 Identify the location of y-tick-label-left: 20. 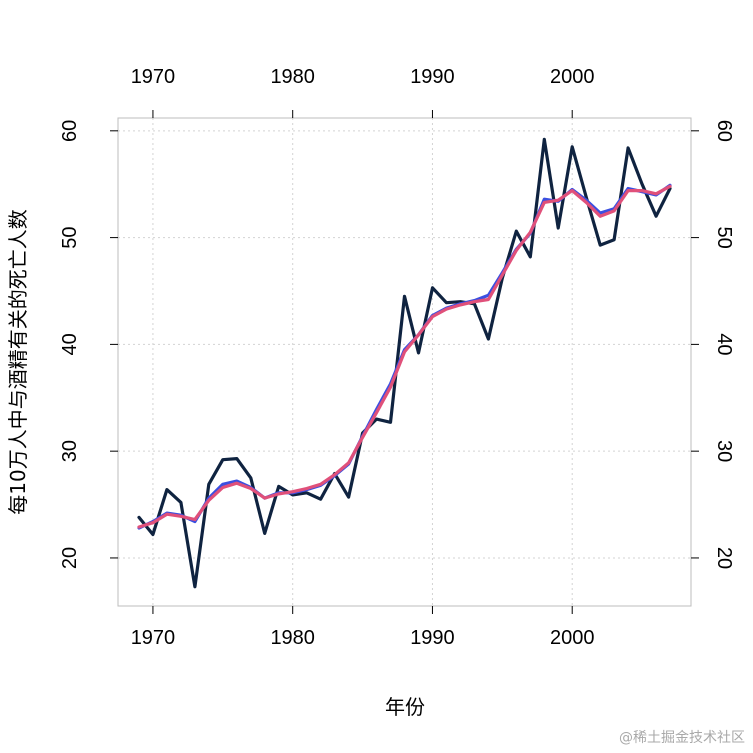
(70, 558).